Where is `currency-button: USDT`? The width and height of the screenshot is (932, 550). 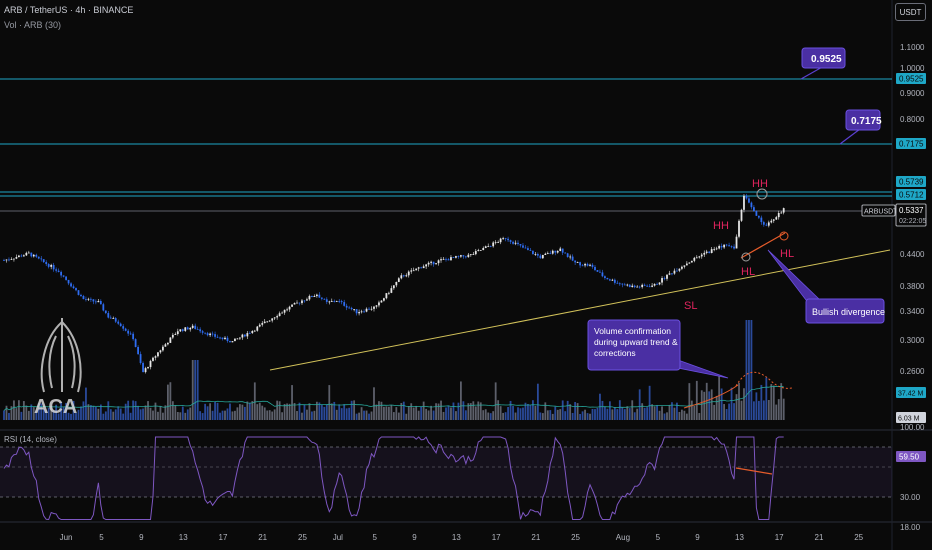 currency-button: USDT is located at coordinates (910, 12).